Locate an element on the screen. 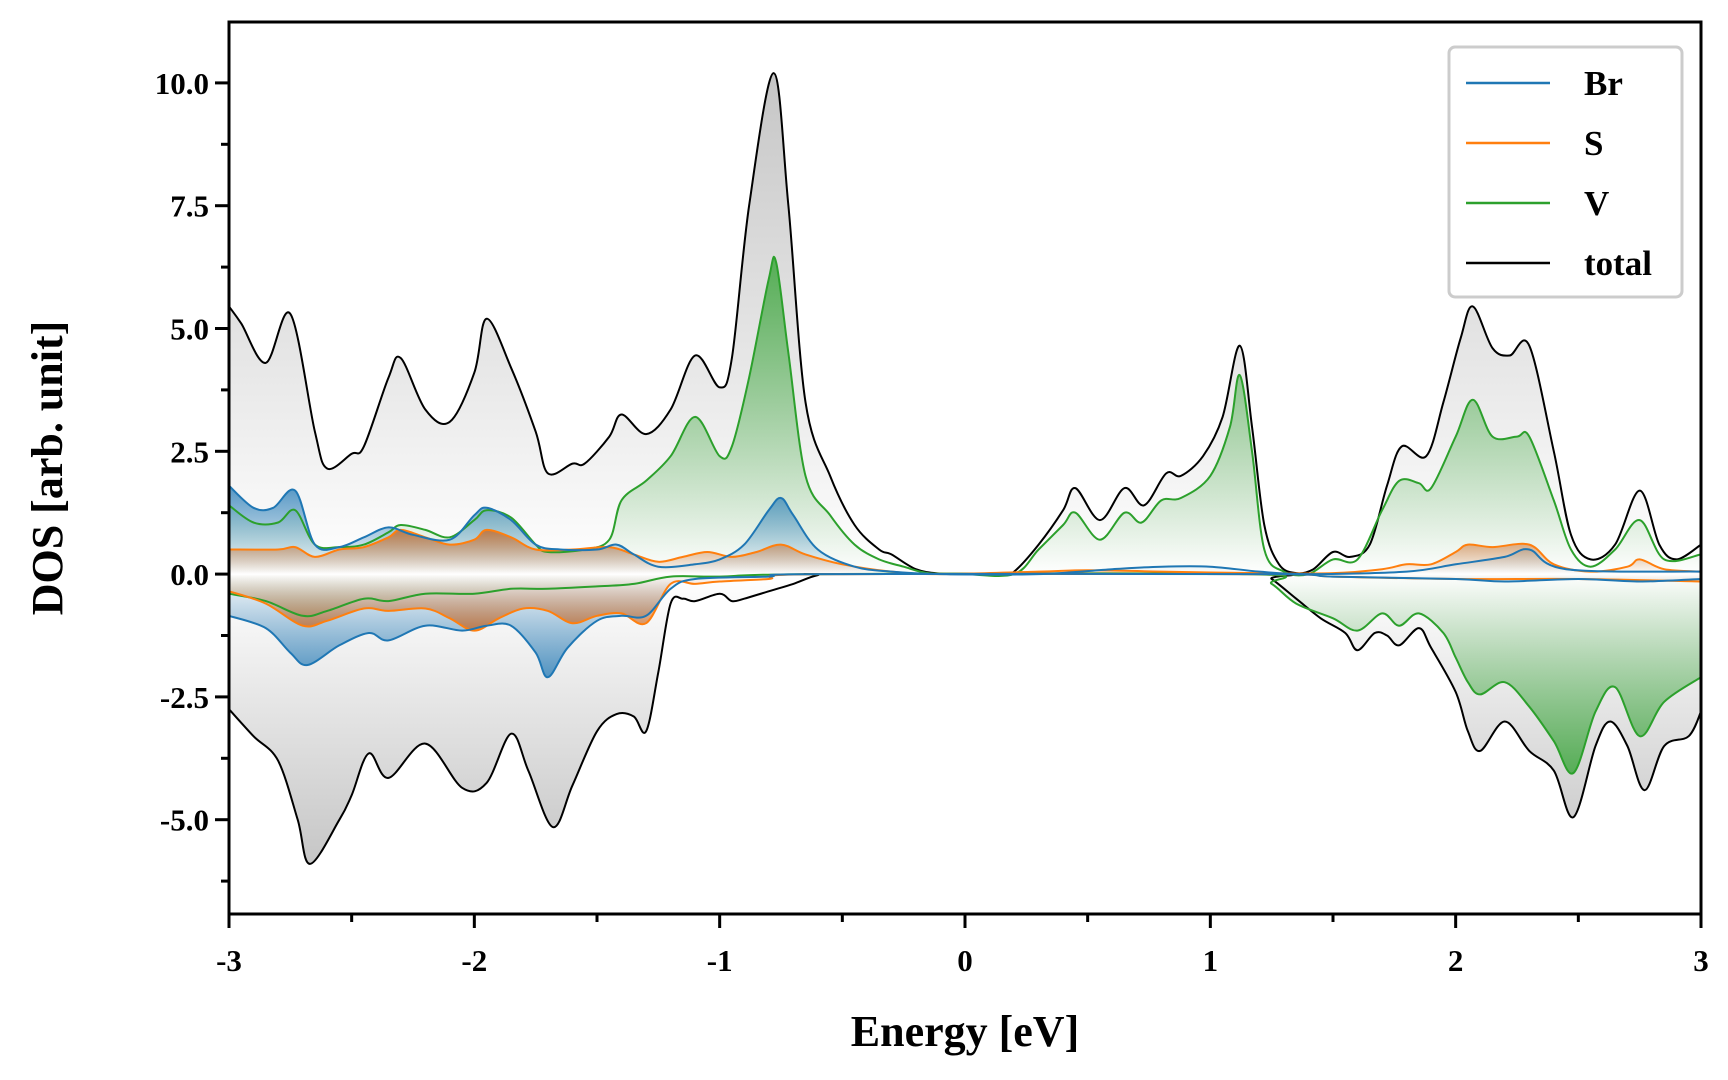 The width and height of the screenshot is (1728, 1080). y-tick-label: 2.5 is located at coordinates (189, 451).